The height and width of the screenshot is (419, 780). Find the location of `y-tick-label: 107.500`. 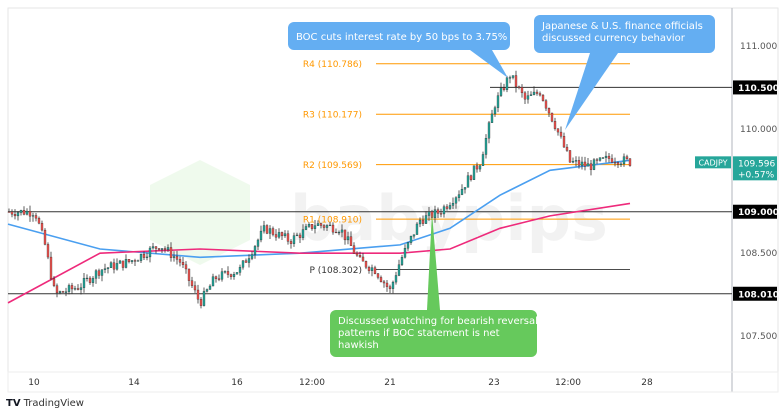

y-tick-label: 107.500 is located at coordinates (758, 337).